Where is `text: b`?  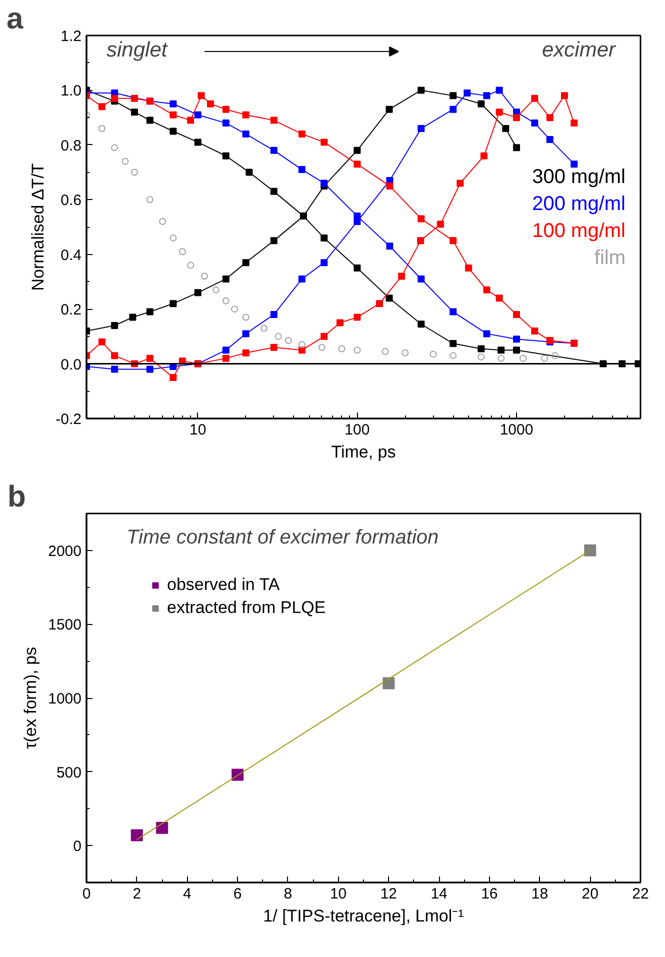
text: b is located at coordinates (17, 497).